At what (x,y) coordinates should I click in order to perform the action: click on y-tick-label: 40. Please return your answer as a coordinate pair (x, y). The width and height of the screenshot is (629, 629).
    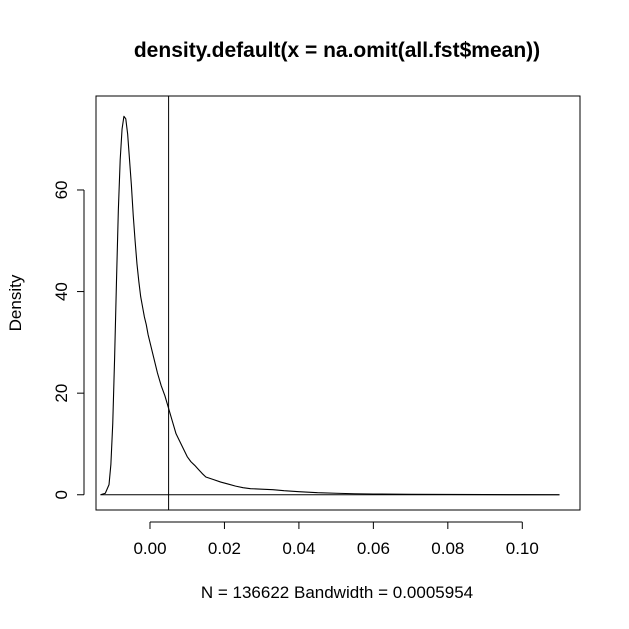
    Looking at the image, I should click on (61, 291).